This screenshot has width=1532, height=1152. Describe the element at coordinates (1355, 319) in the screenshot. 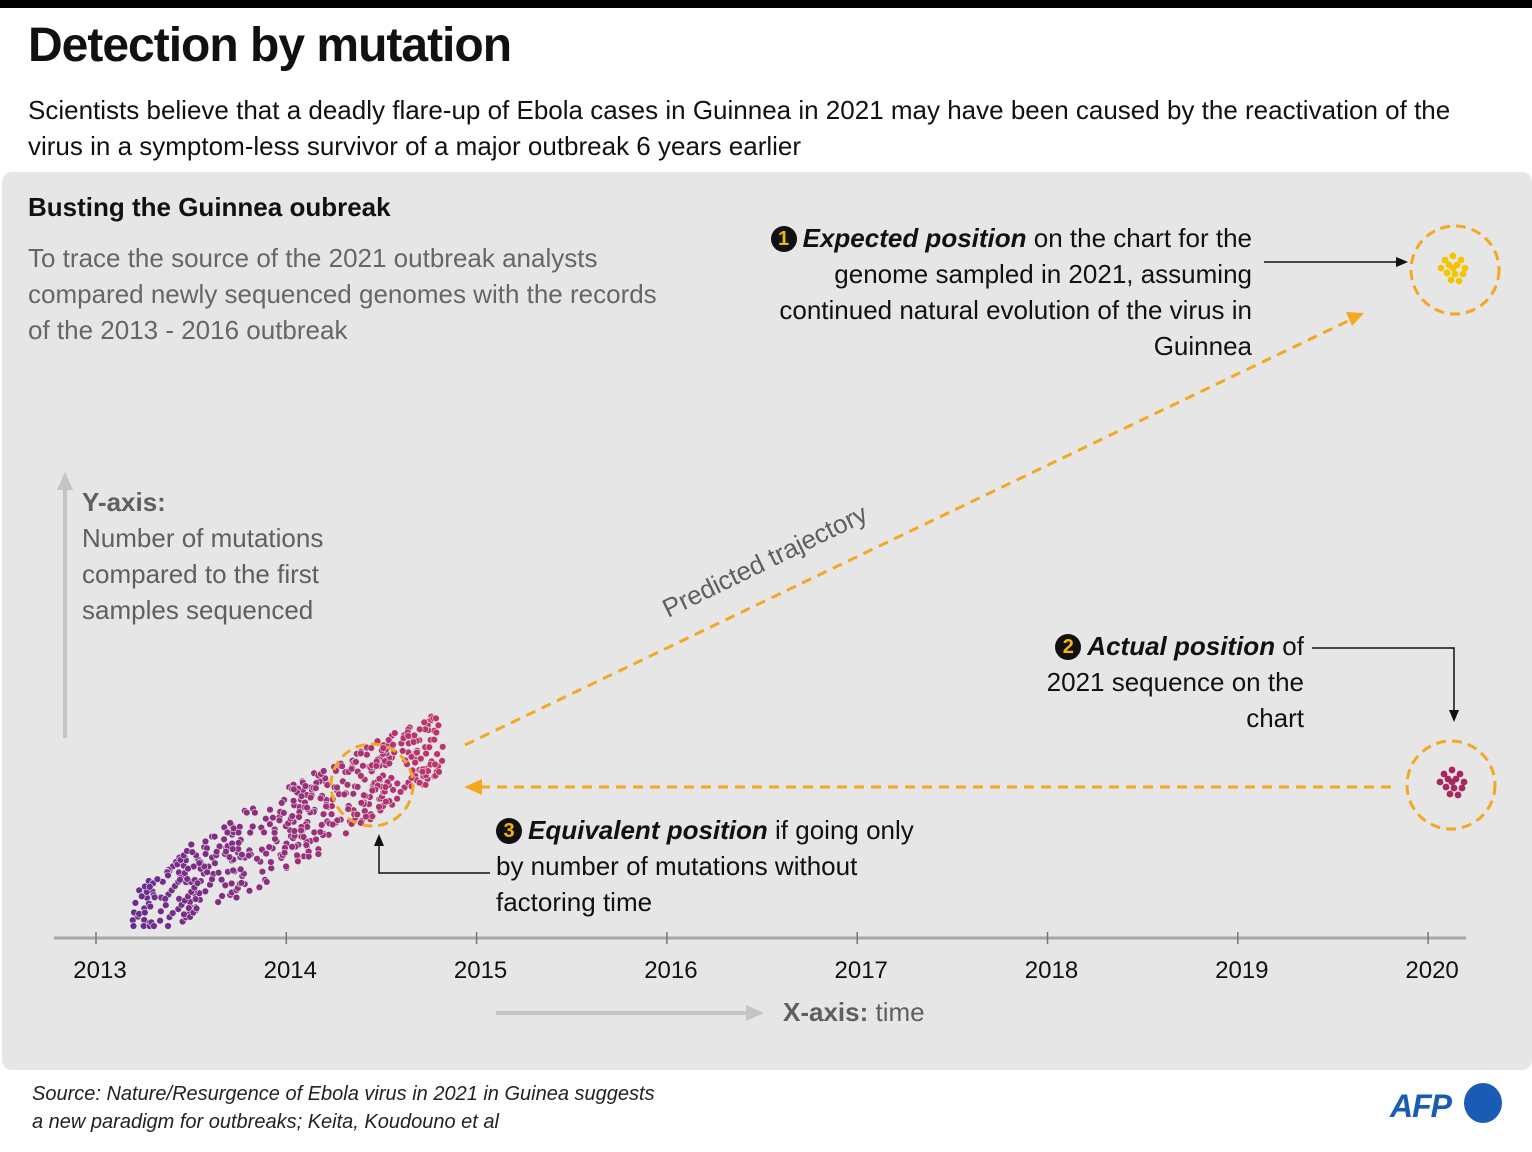

I see `predicted-trajectory-arrowhead` at that location.